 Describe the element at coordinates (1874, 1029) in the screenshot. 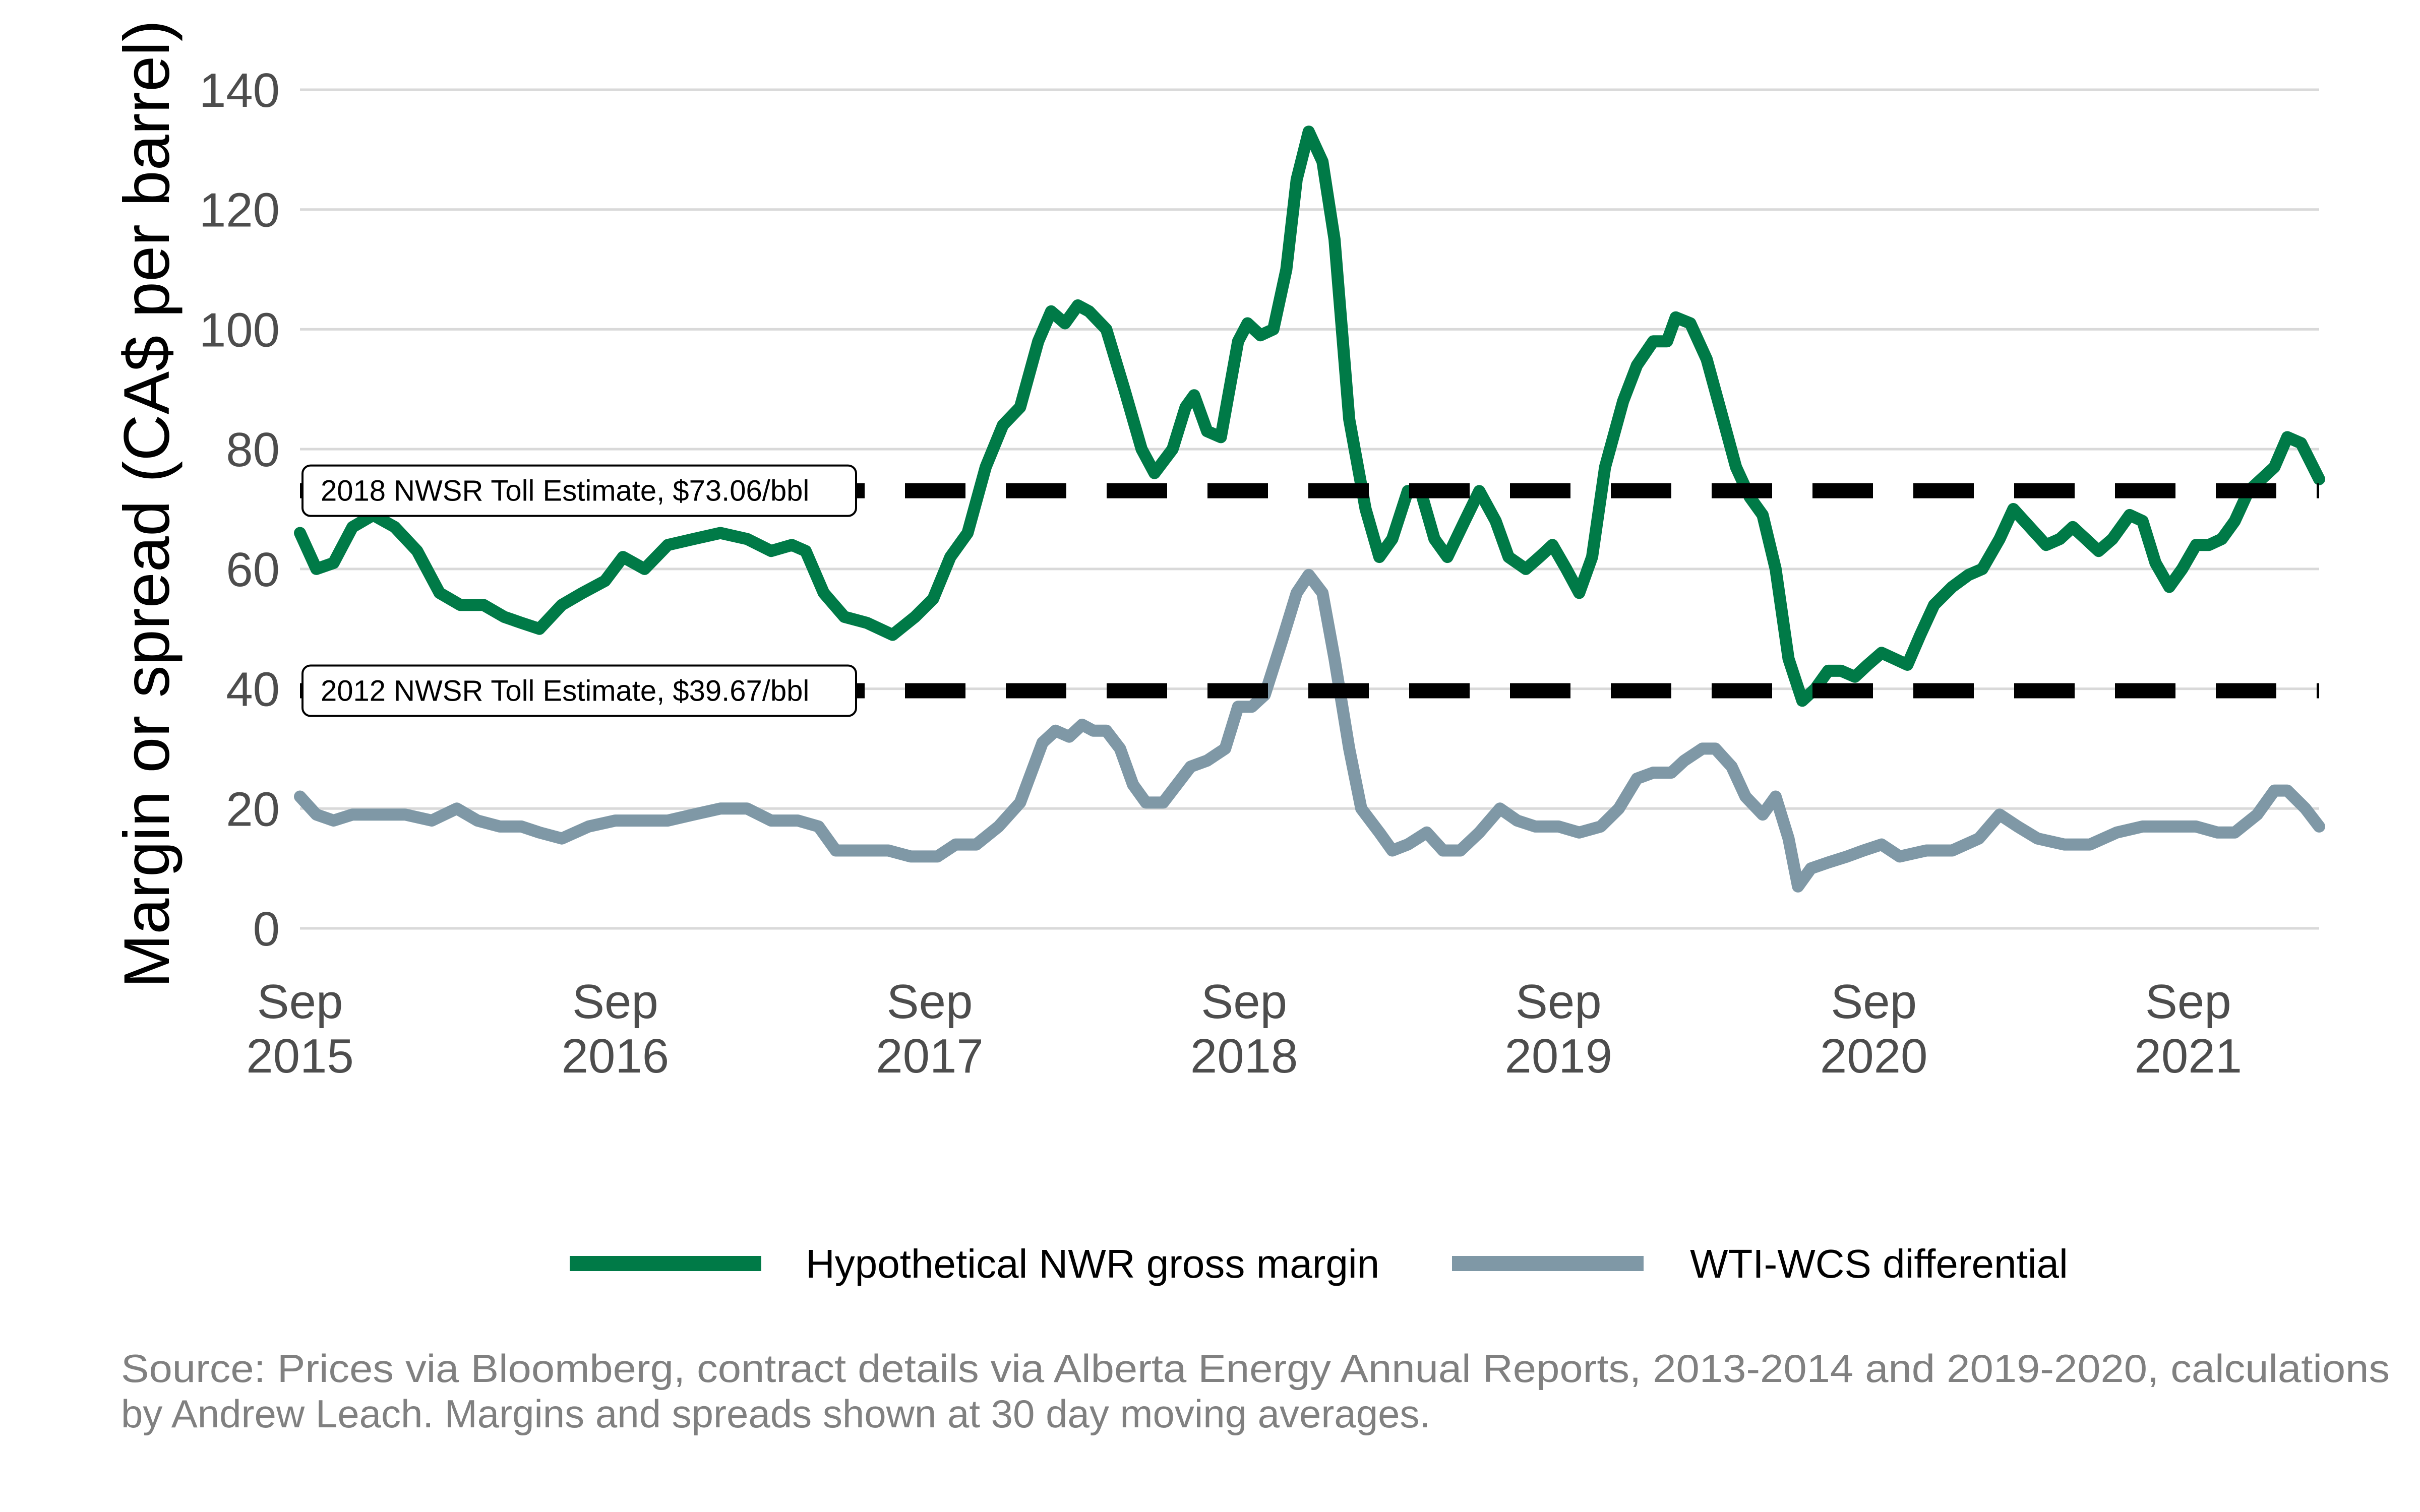

I see `x-tick-label-2020: Sep 2020` at that location.